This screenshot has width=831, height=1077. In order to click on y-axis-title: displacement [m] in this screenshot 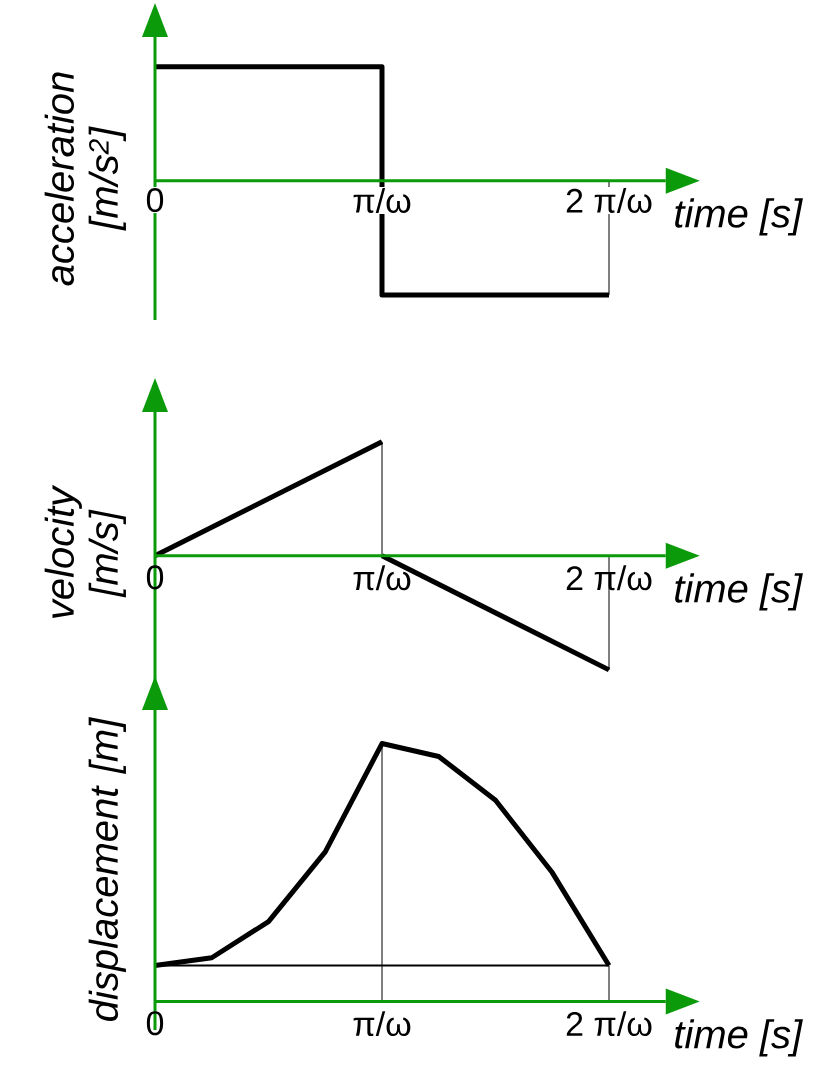, I will do `click(107, 869)`.